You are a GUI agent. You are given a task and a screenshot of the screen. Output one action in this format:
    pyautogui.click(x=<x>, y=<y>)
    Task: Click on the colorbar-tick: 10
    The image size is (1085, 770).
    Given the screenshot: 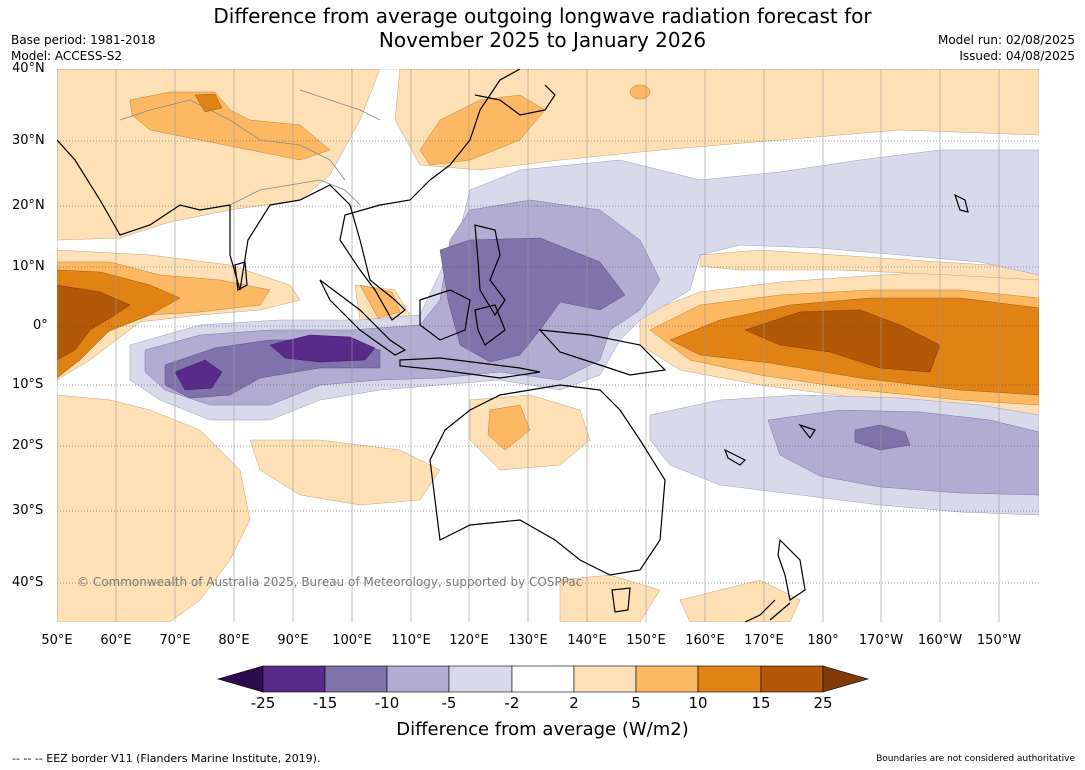 What is the action you would take?
    pyautogui.click(x=698, y=703)
    